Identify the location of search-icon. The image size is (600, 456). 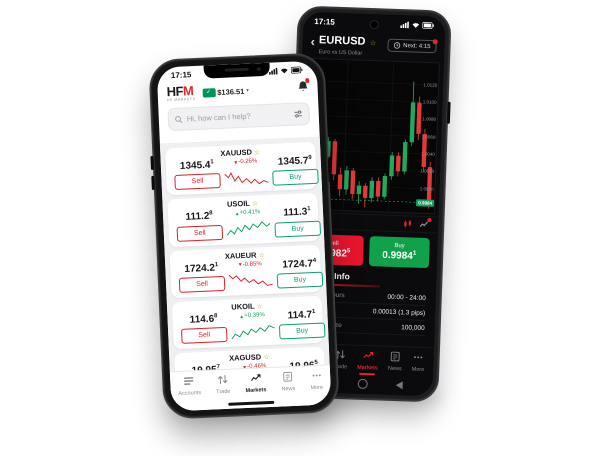
(179, 119).